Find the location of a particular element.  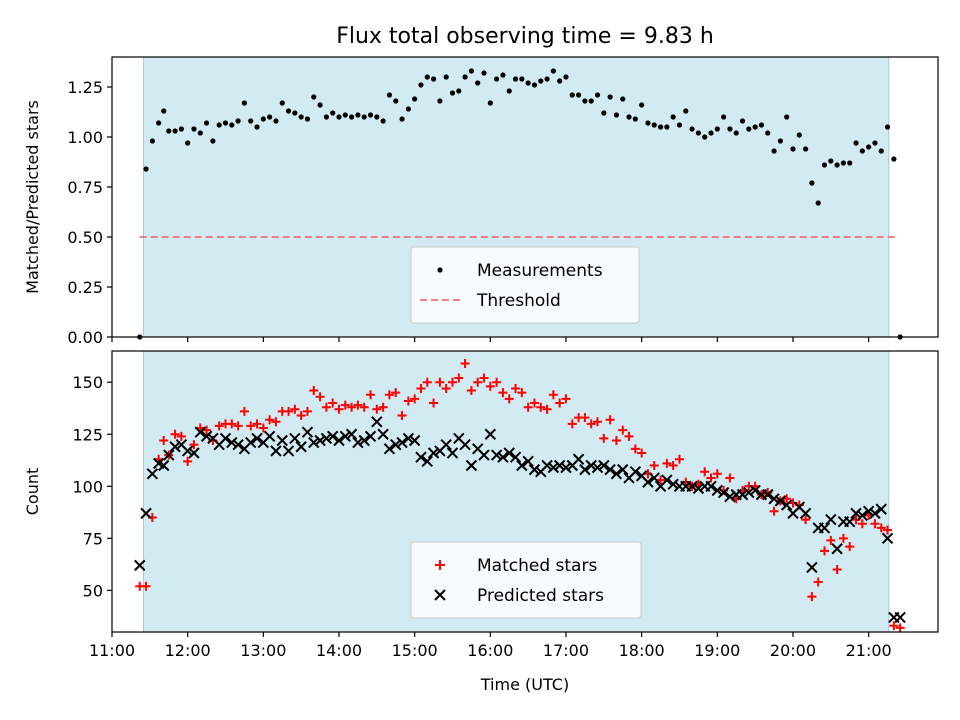

x-tick-label: 16:00 is located at coordinates (490, 650).